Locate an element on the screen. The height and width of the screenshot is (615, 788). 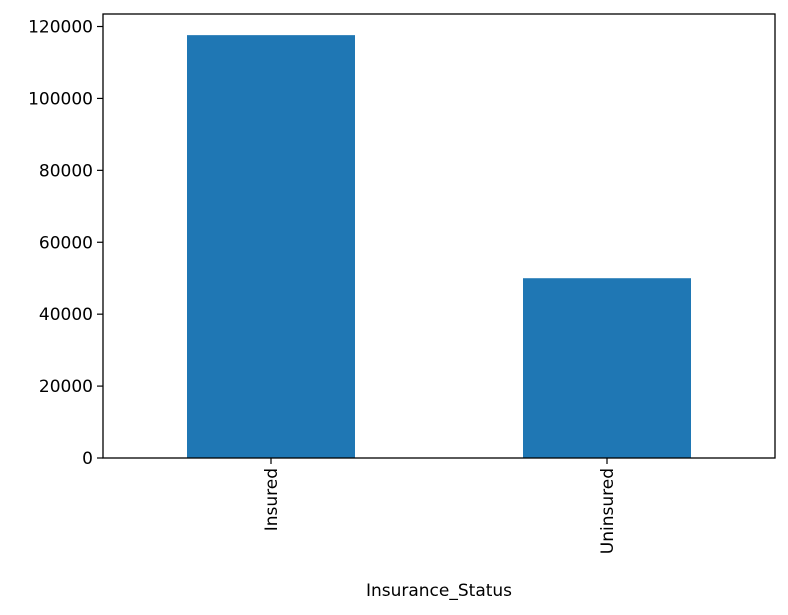
x-axis-label: Insurance_Status is located at coordinates (439, 591).